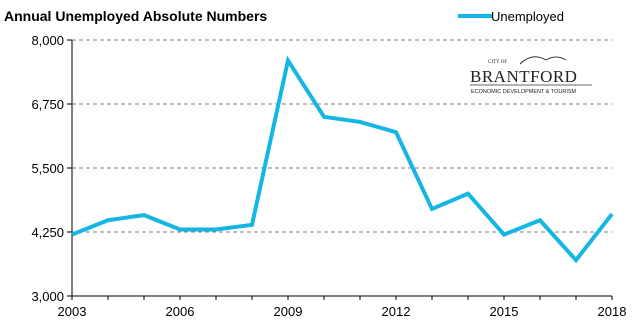 This screenshot has height=326, width=634. What do you see at coordinates (47, 104) in the screenshot?
I see `y-tick-label: 6,750` at bounding box center [47, 104].